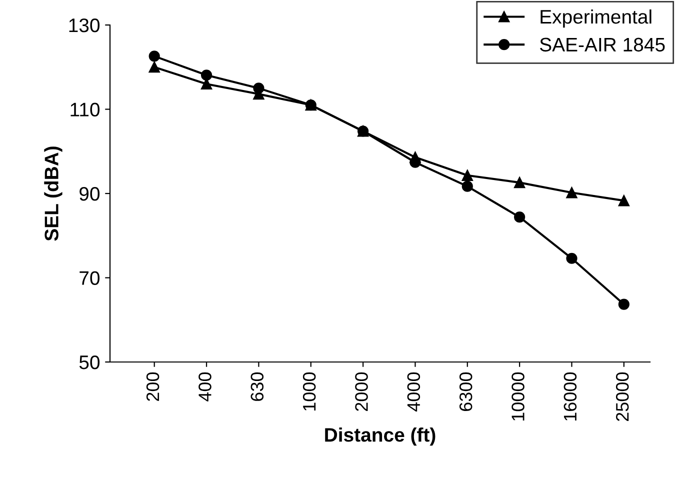 The image size is (675, 485). What do you see at coordinates (361, 391) in the screenshot?
I see `x-tick-label: 2000` at bounding box center [361, 391].